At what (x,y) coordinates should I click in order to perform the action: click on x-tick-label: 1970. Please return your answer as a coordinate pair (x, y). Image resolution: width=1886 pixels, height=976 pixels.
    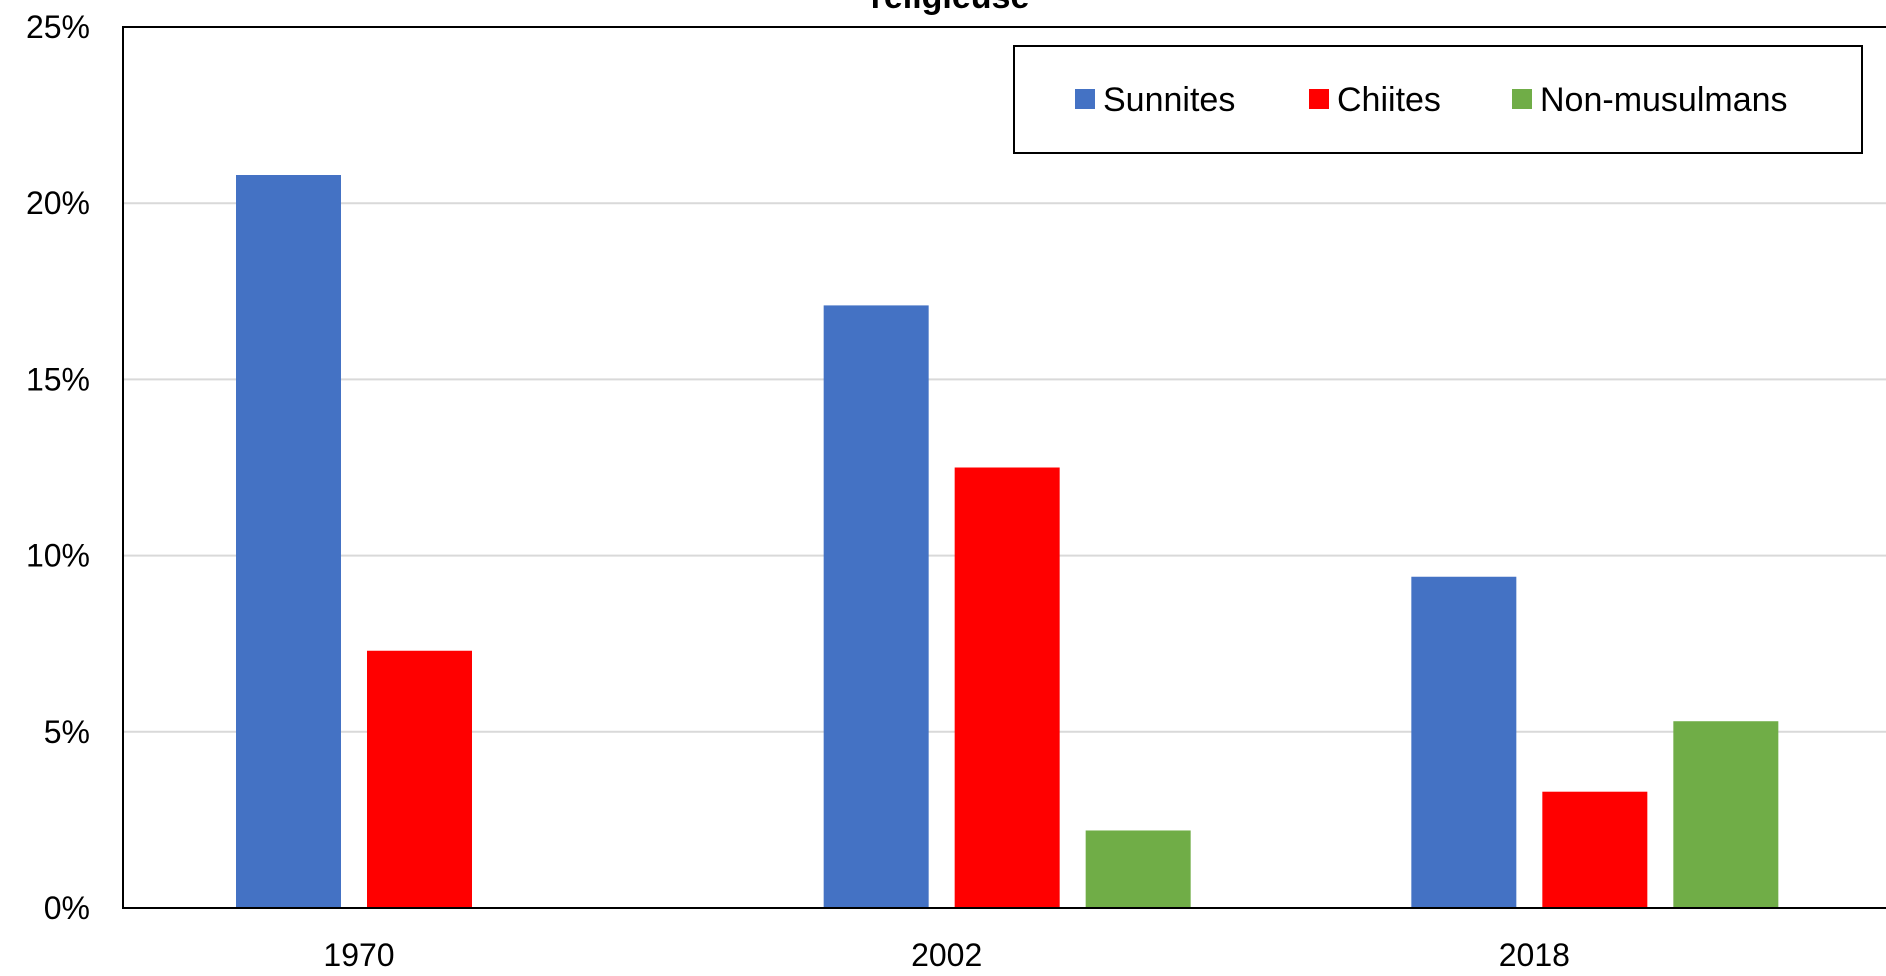
    Looking at the image, I should click on (358, 954).